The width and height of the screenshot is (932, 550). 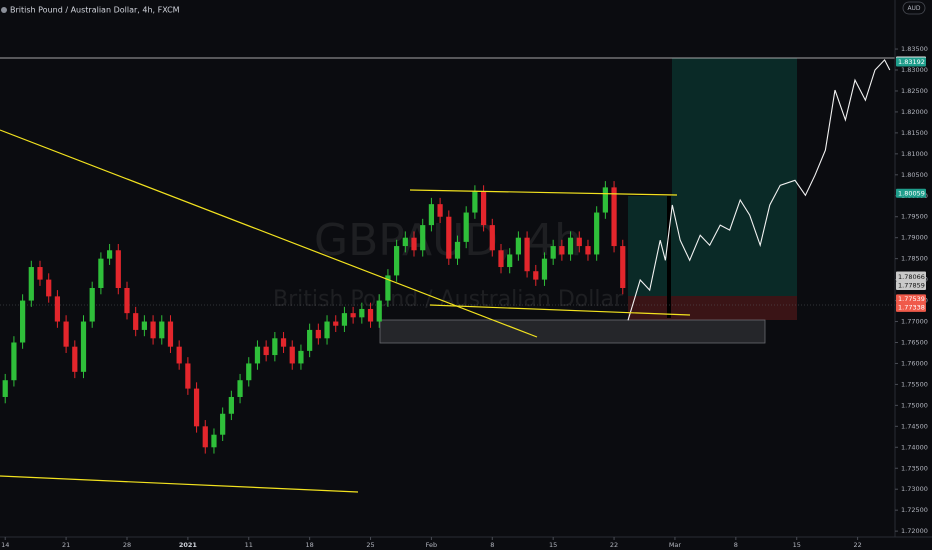 I want to click on y-tick-label: 1.78500, so click(x=914, y=259).